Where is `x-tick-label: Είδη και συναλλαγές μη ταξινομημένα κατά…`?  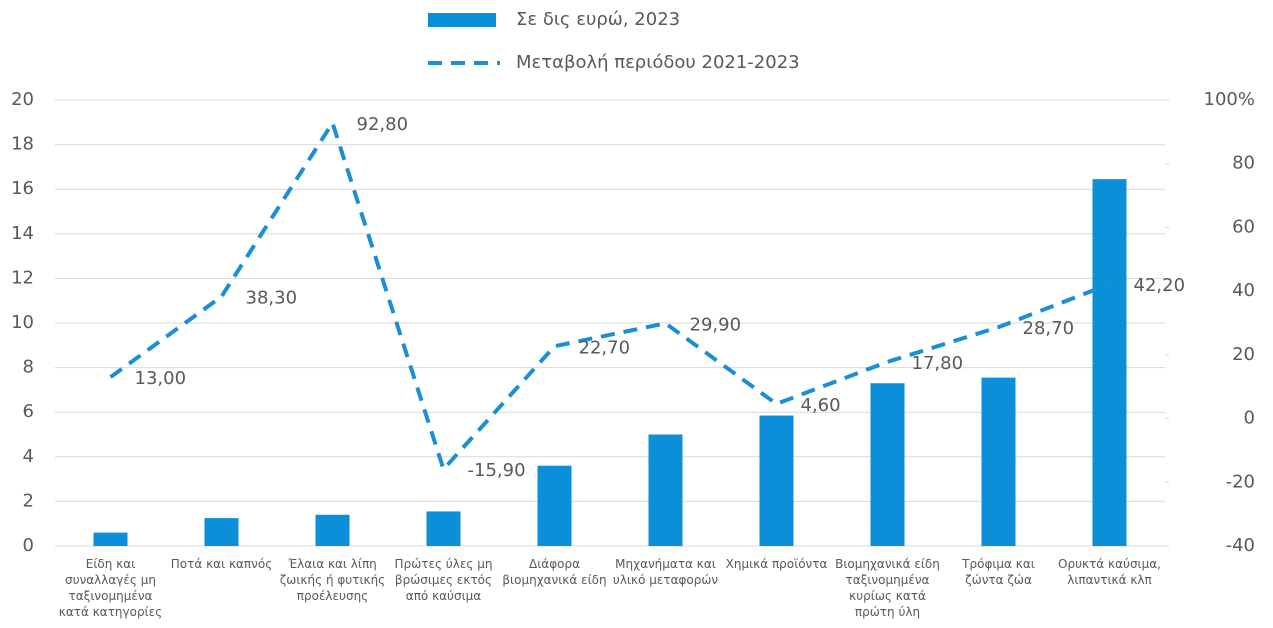 x-tick-label: Είδη και συναλλαγές μη ταξινομημένα κατά… is located at coordinates (110, 588).